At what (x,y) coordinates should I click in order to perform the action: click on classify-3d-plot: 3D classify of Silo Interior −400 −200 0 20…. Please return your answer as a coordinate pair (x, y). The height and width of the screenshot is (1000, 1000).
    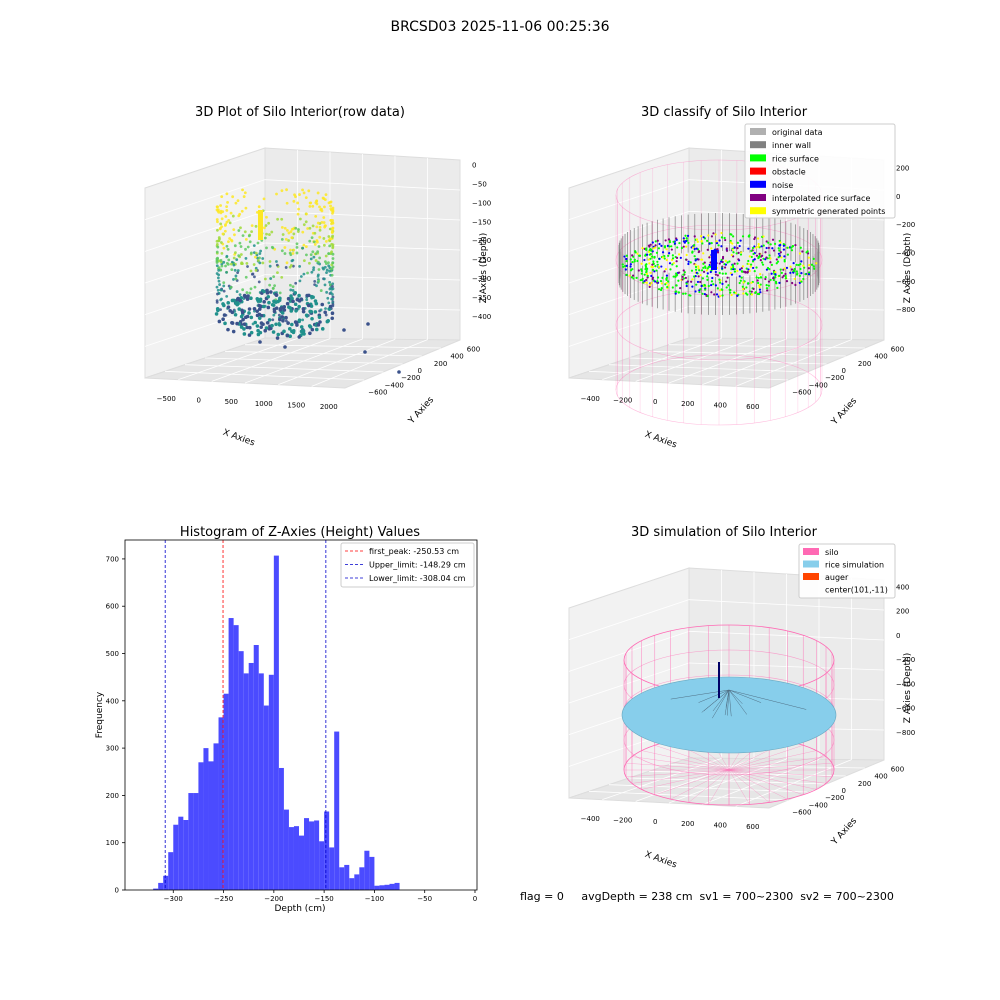
    Looking at the image, I should click on (741, 278).